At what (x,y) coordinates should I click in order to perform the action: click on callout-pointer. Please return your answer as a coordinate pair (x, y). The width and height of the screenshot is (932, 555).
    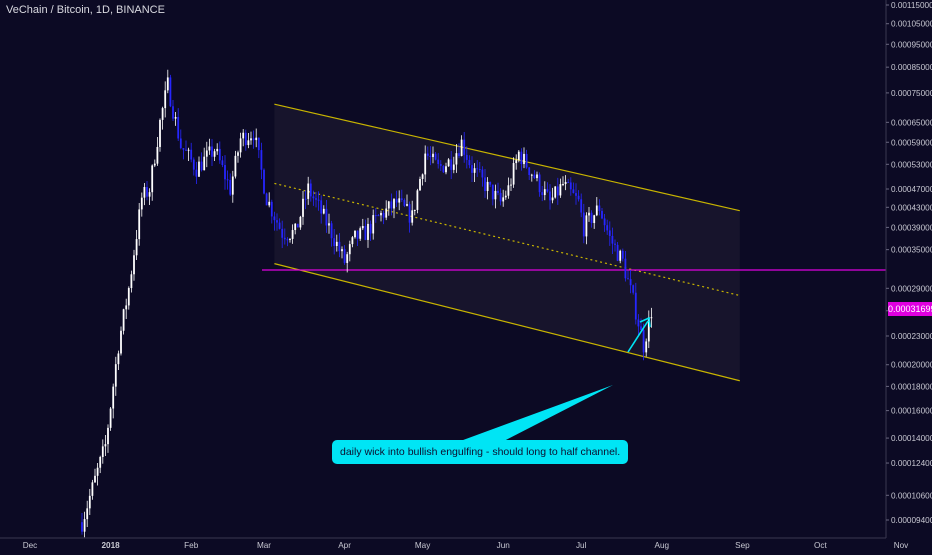
    Looking at the image, I should click on (534, 414).